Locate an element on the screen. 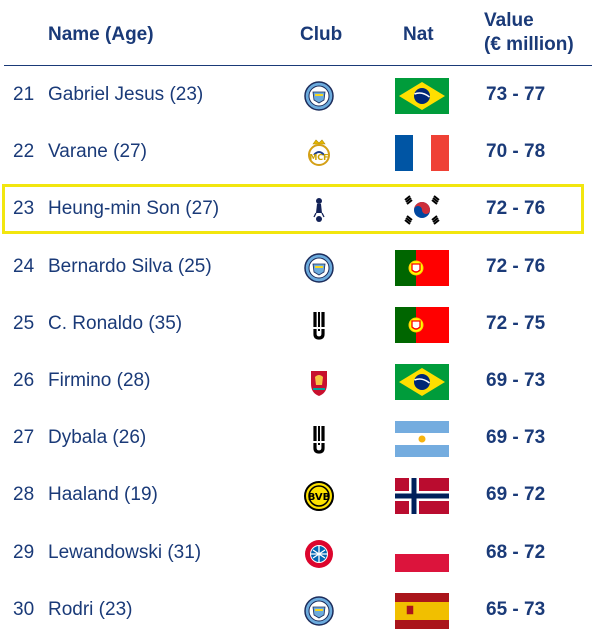 This screenshot has width=600, height=640. player-name-age: Rodri (23) is located at coordinates (90, 609).